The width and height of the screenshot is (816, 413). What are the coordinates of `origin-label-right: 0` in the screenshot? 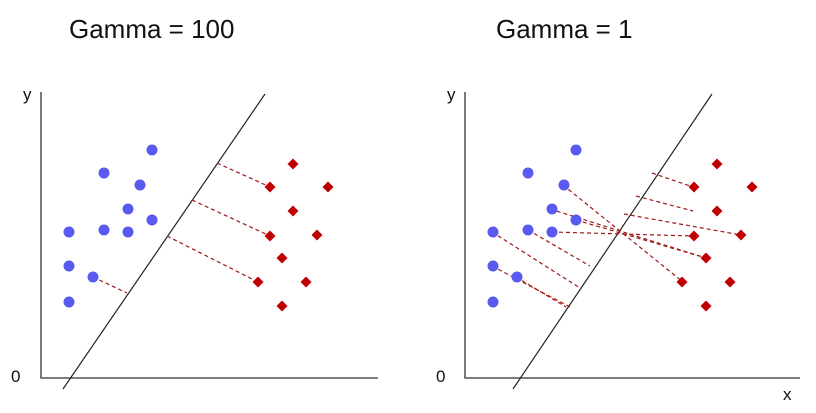 It's located at (440, 376).